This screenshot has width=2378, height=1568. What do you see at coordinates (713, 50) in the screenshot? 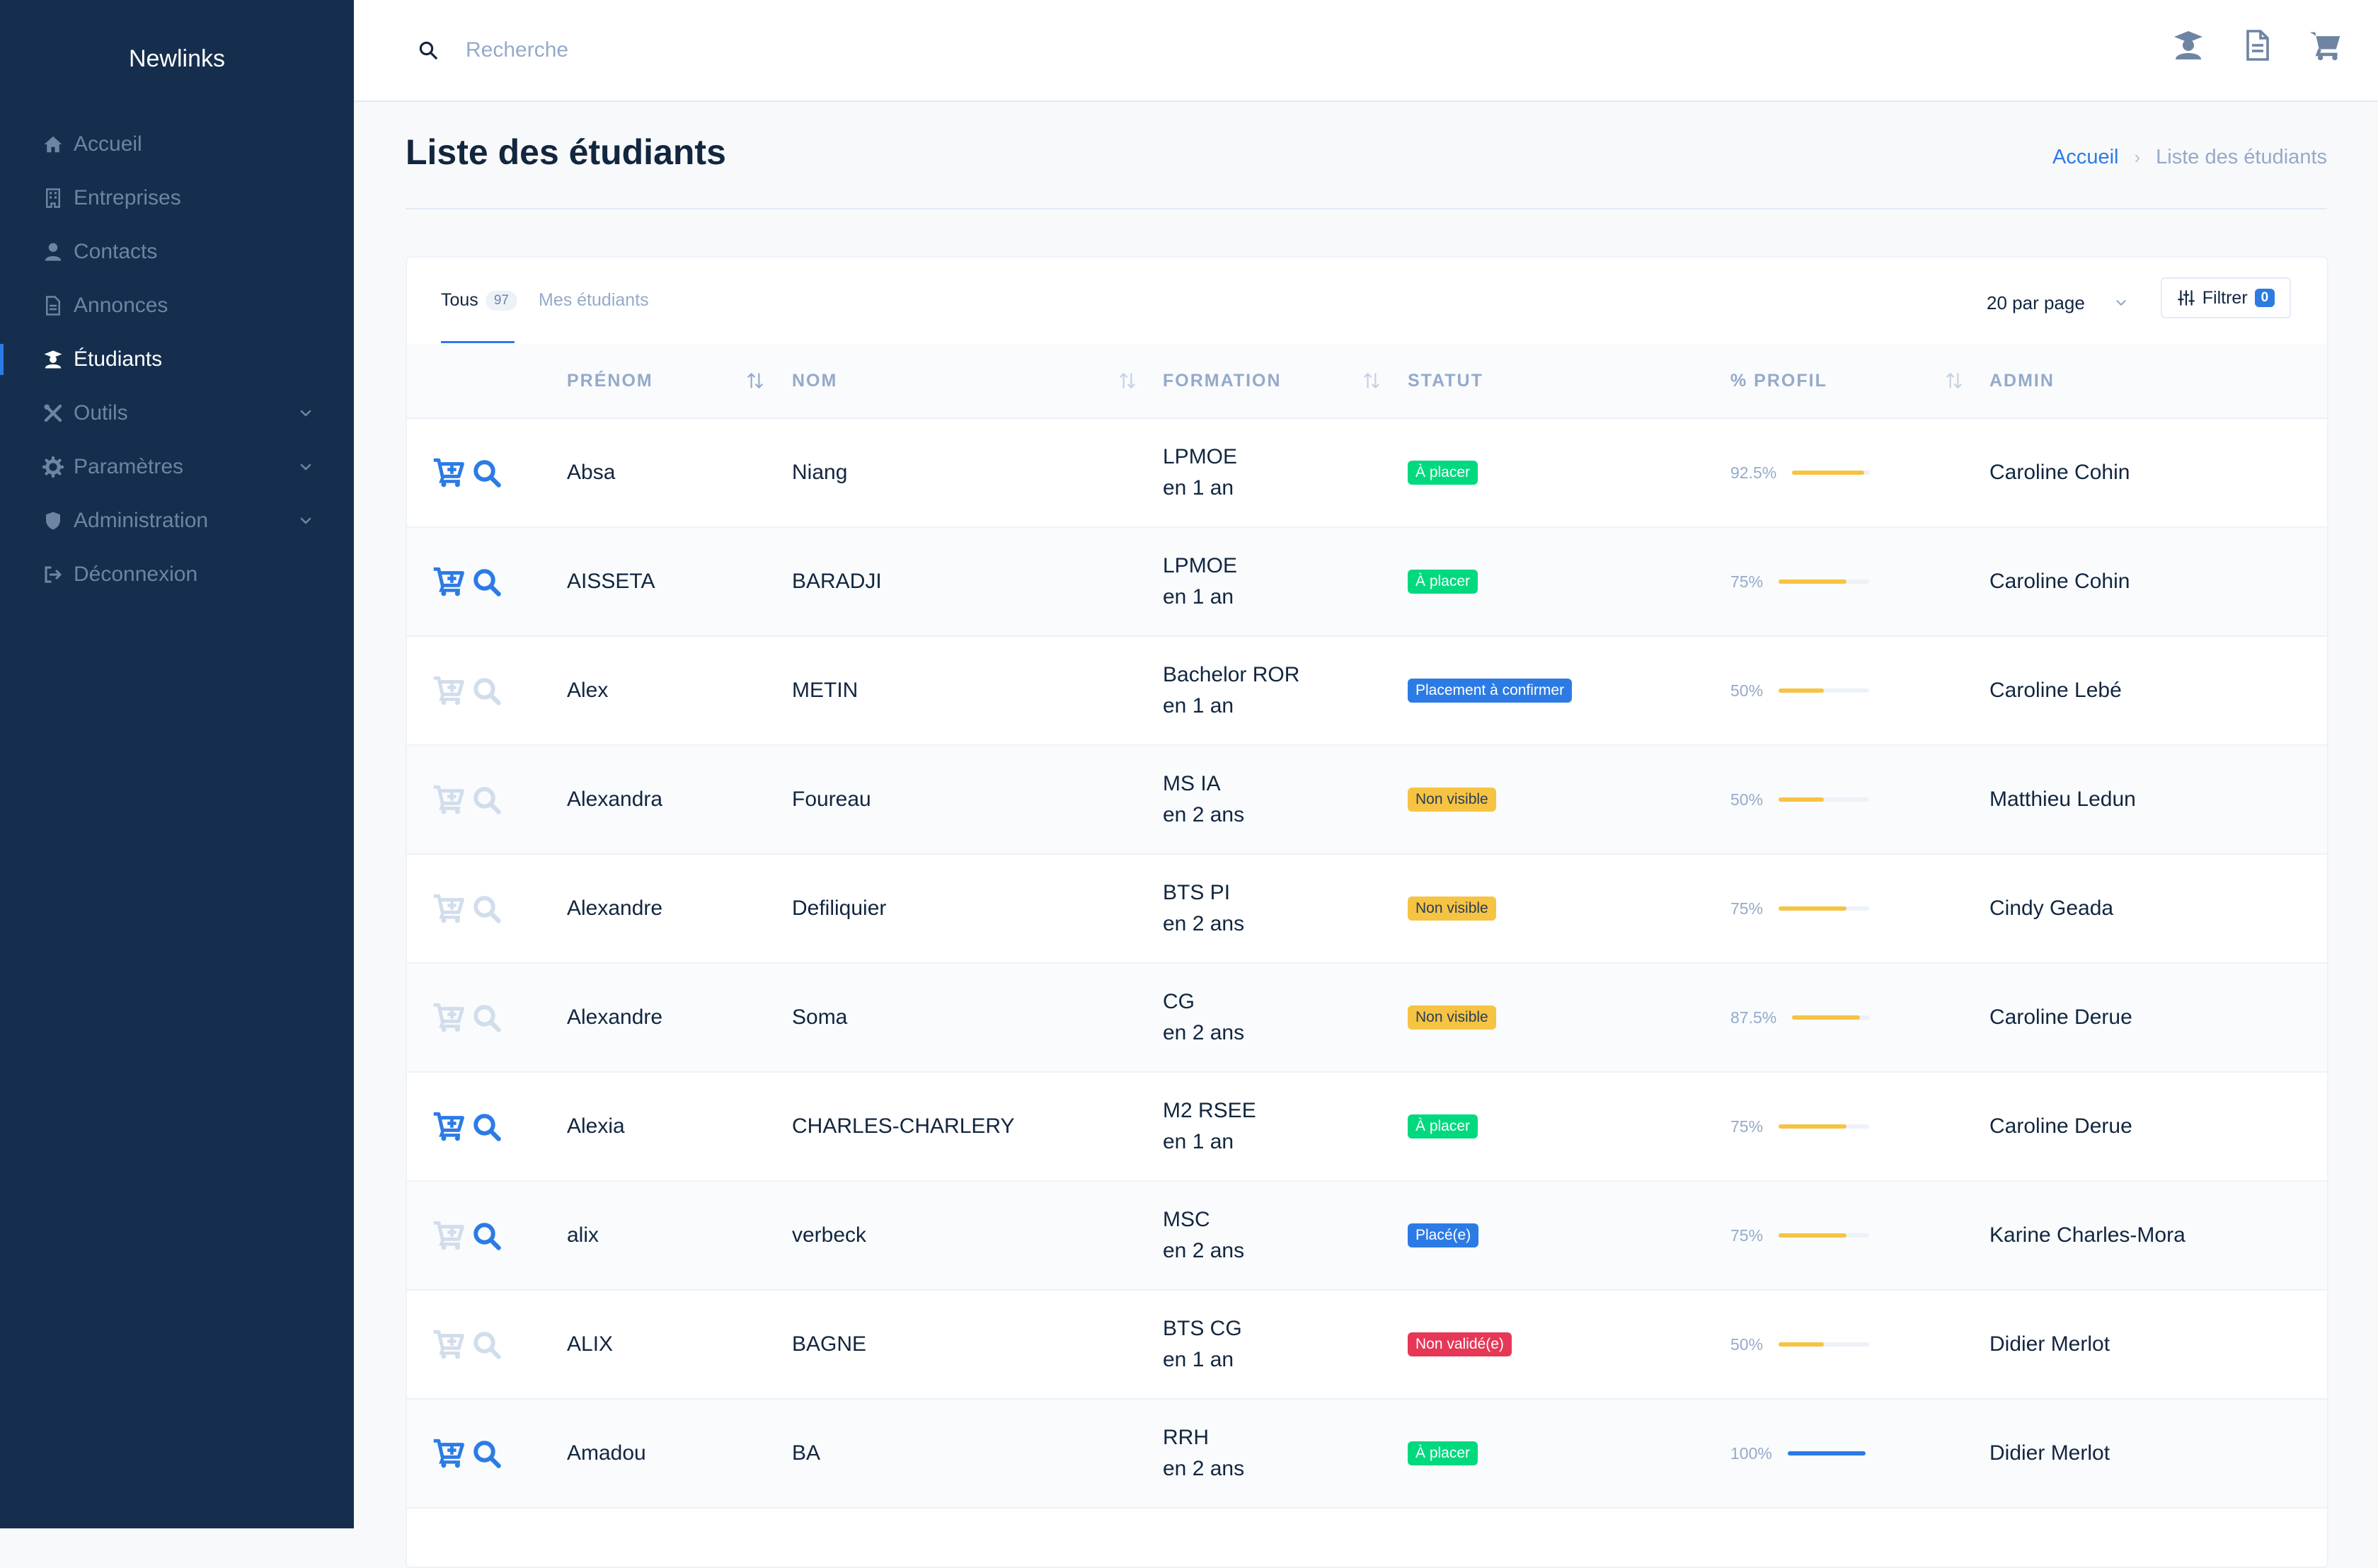
I see `search-input` at bounding box center [713, 50].